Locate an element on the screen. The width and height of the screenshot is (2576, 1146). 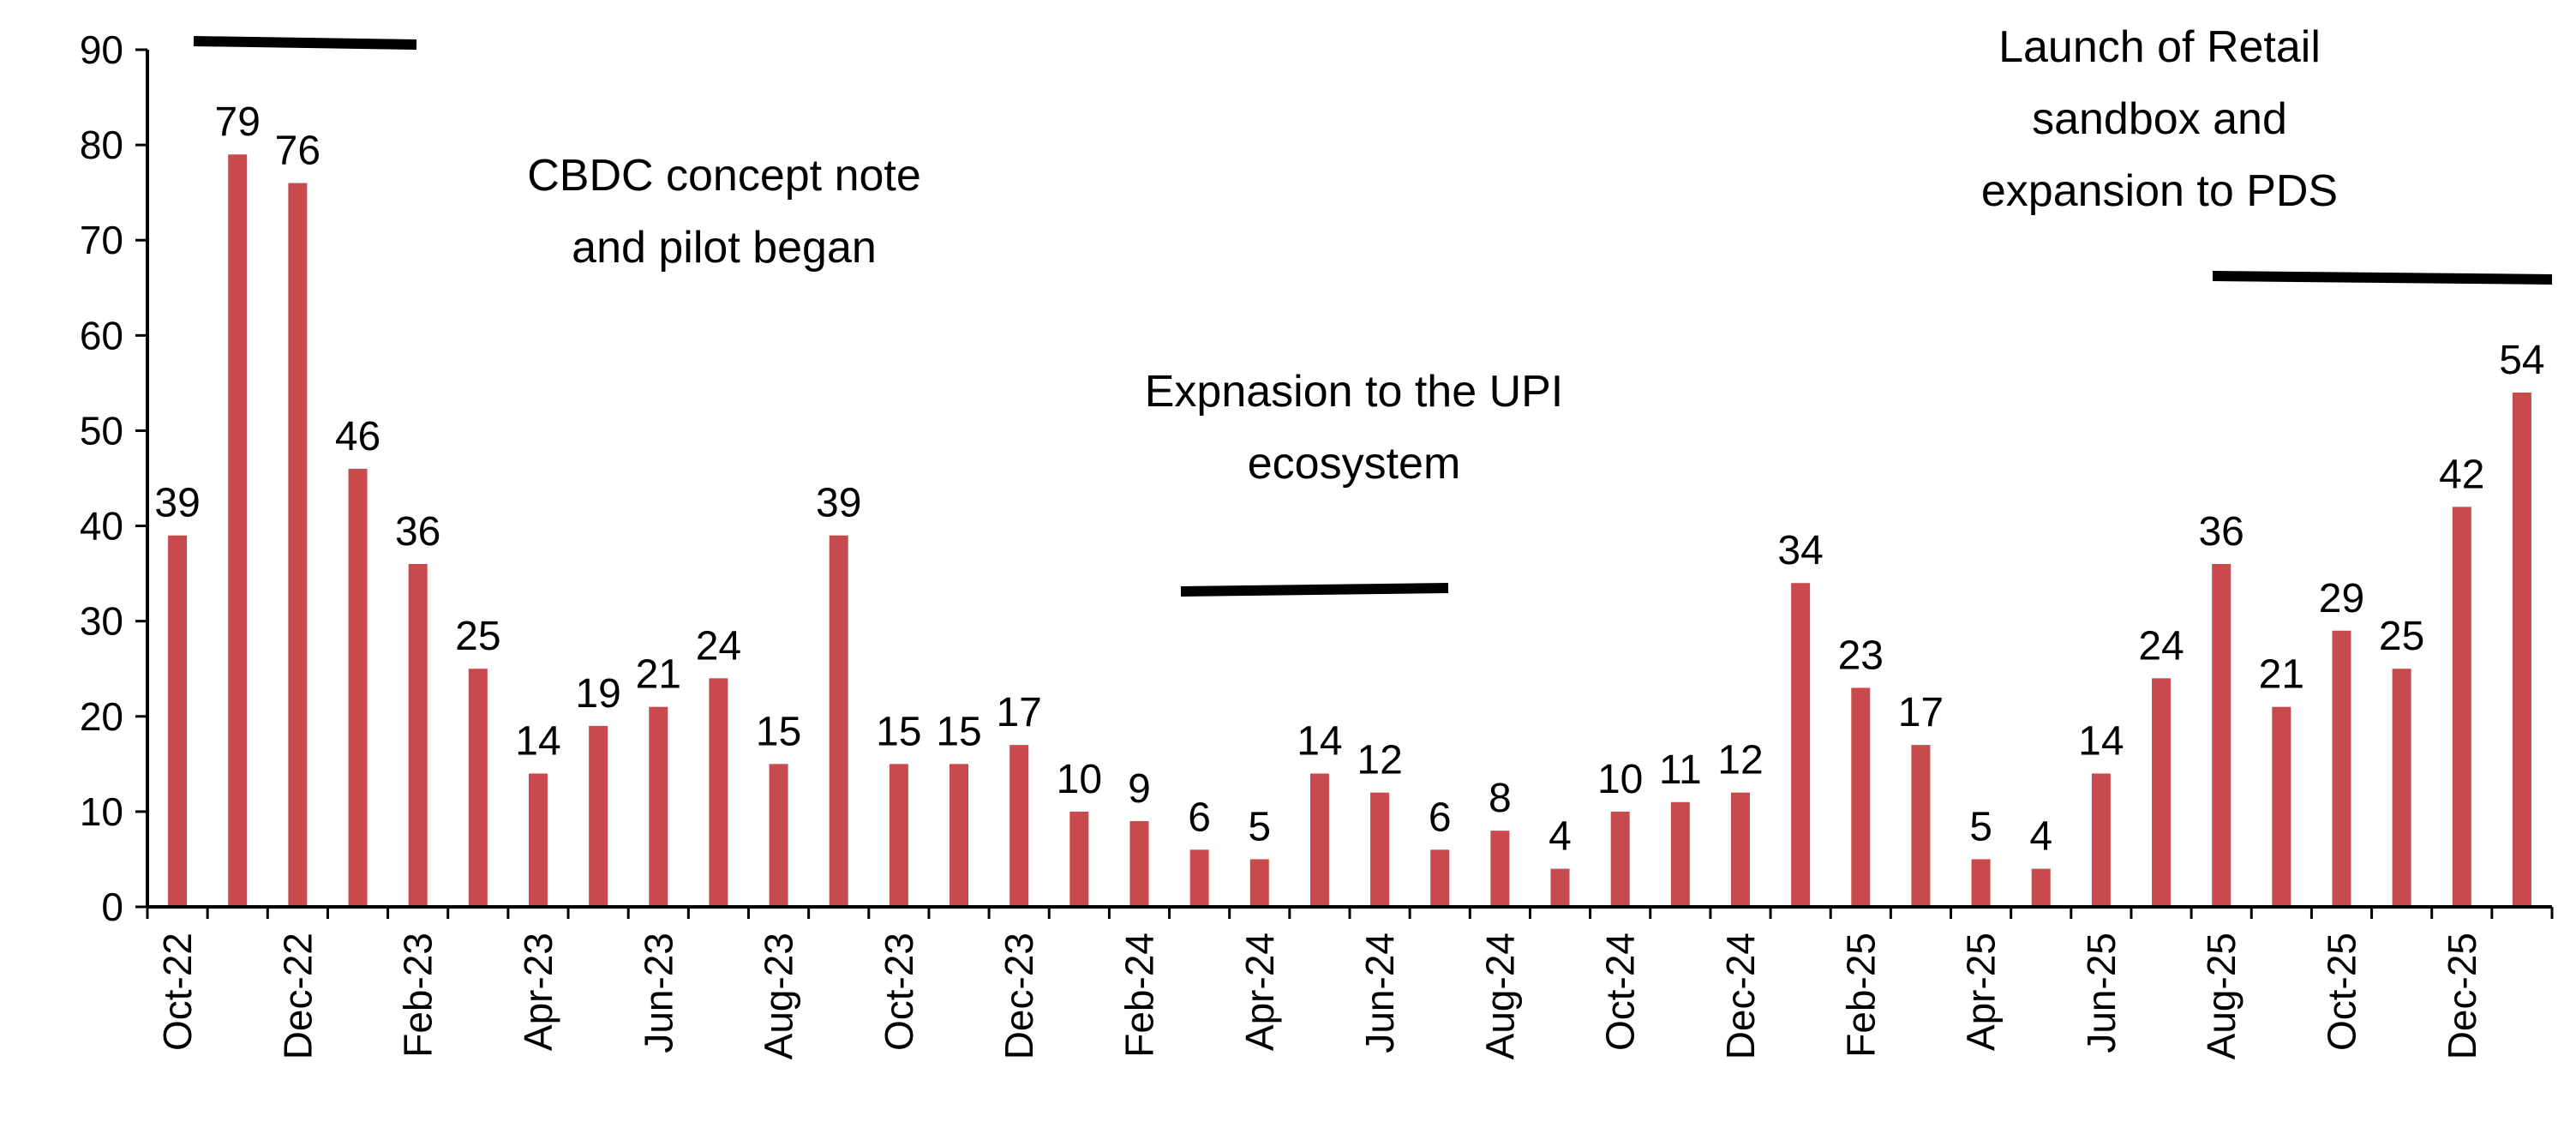
data-label: 34 is located at coordinates (1800, 550).